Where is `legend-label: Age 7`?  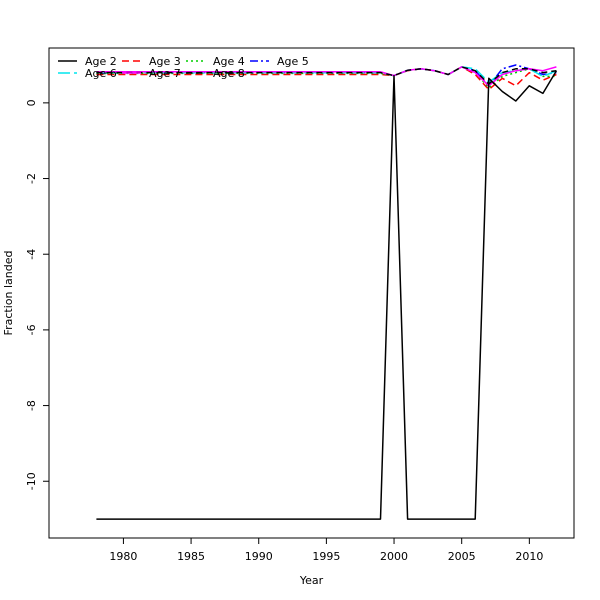 legend-label: Age 7 is located at coordinates (165, 73).